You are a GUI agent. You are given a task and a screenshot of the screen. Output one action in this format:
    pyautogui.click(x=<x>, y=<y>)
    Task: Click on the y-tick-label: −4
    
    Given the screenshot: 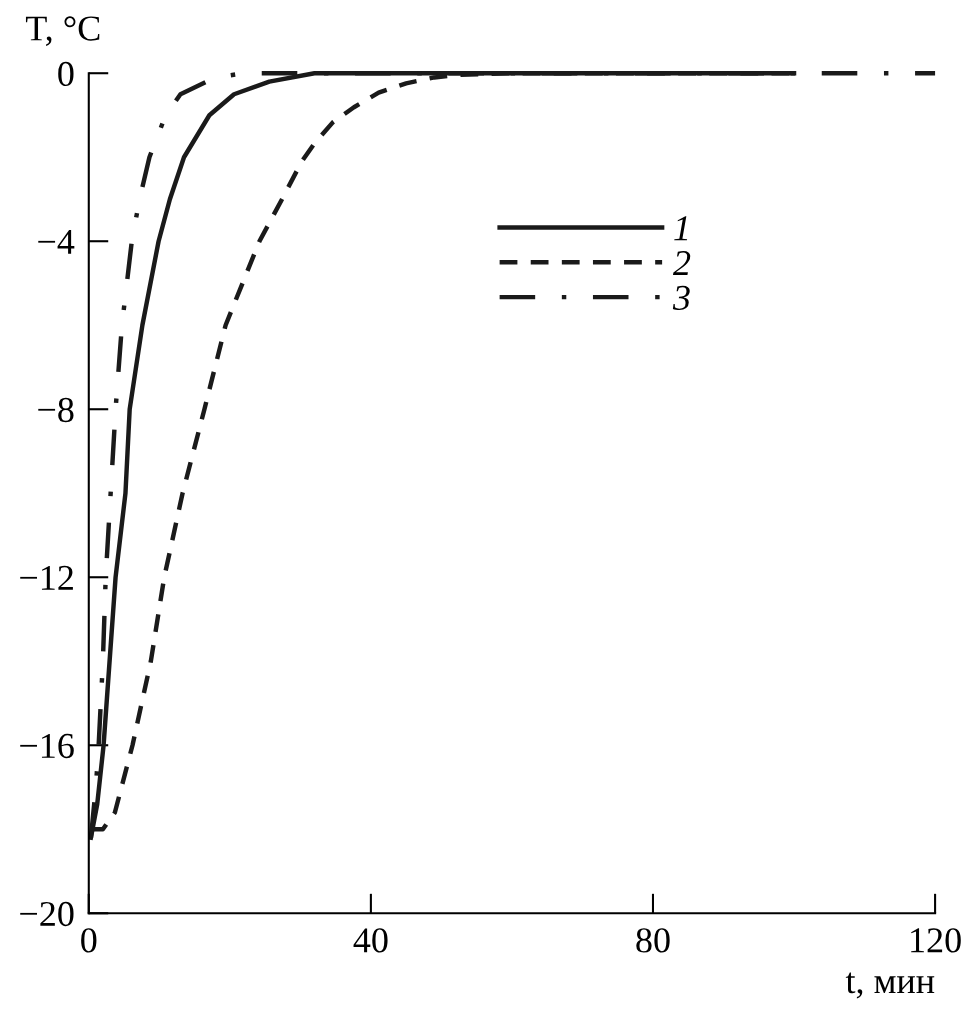 What is the action you would take?
    pyautogui.click(x=56, y=241)
    